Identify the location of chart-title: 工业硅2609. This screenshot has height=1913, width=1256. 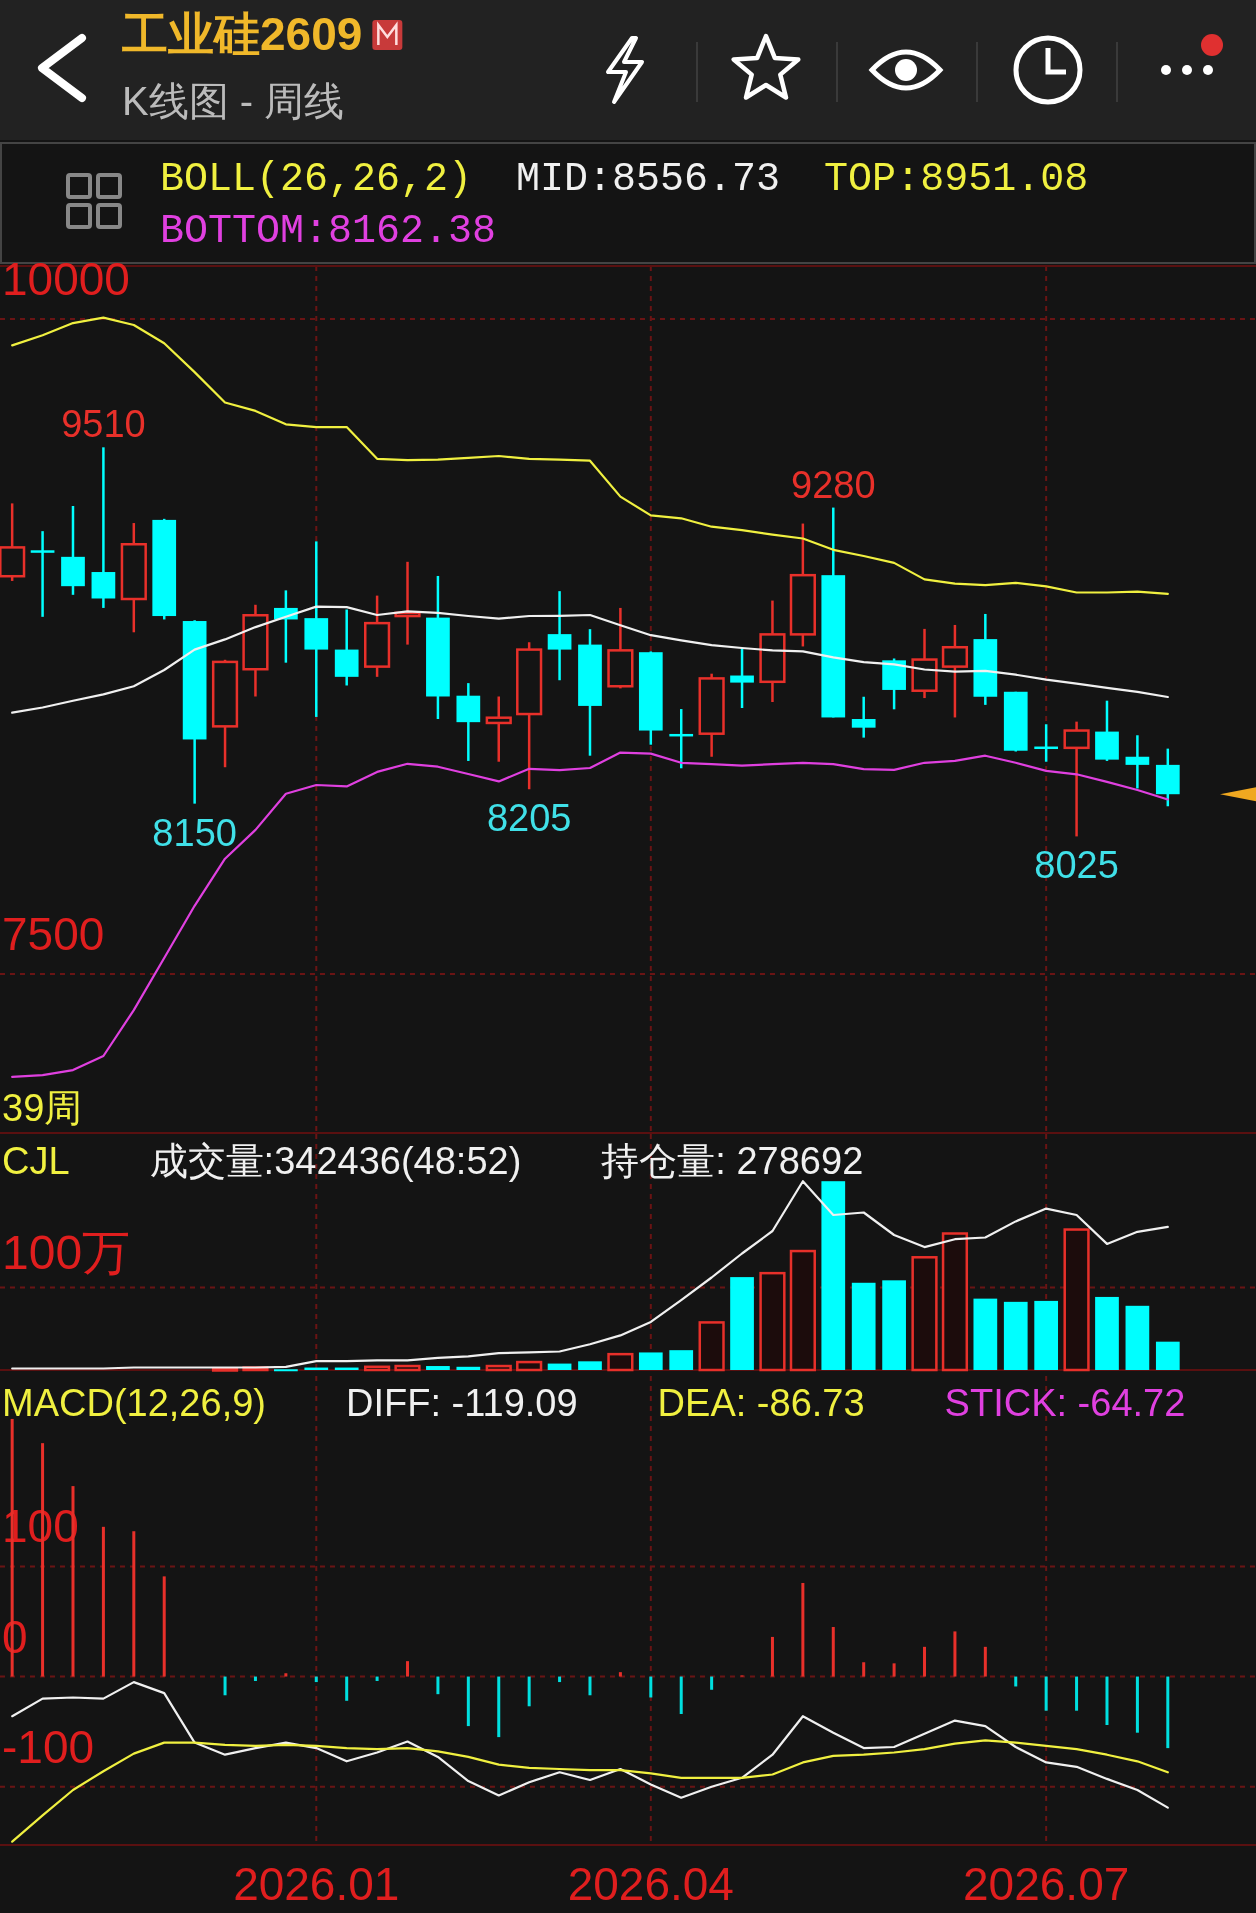
(242, 34).